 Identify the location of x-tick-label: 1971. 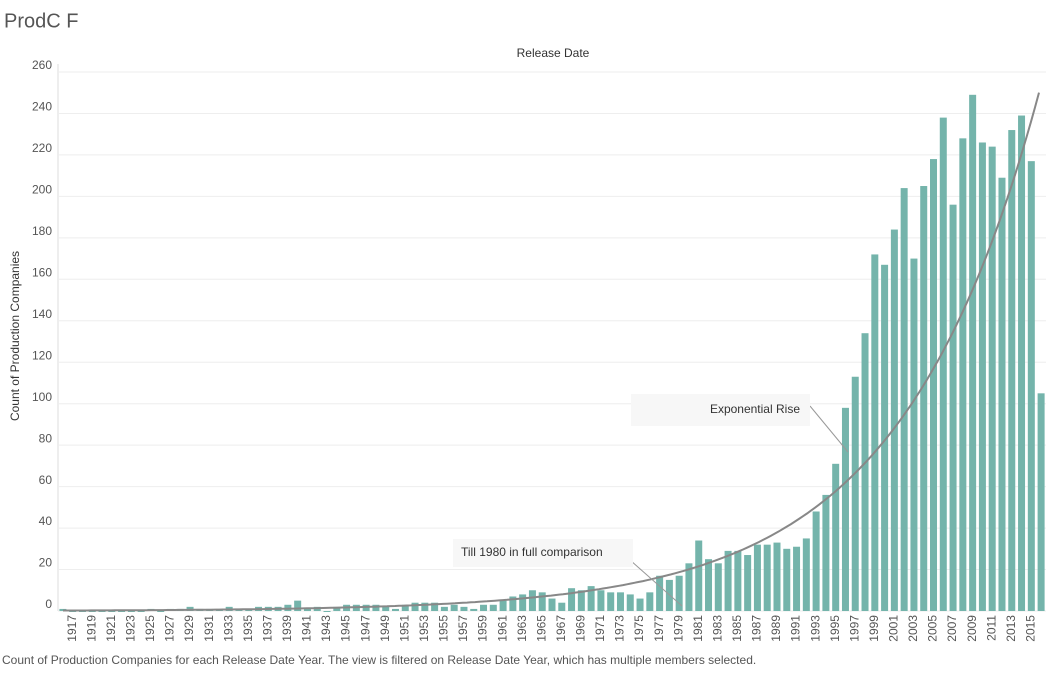
(600, 628).